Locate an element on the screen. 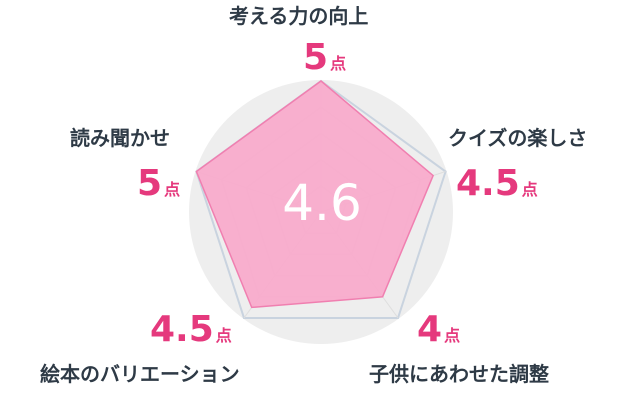 This screenshot has height=405, width=642. axis-label-adjustment: 子供にあわせた調整 is located at coordinates (459, 374).